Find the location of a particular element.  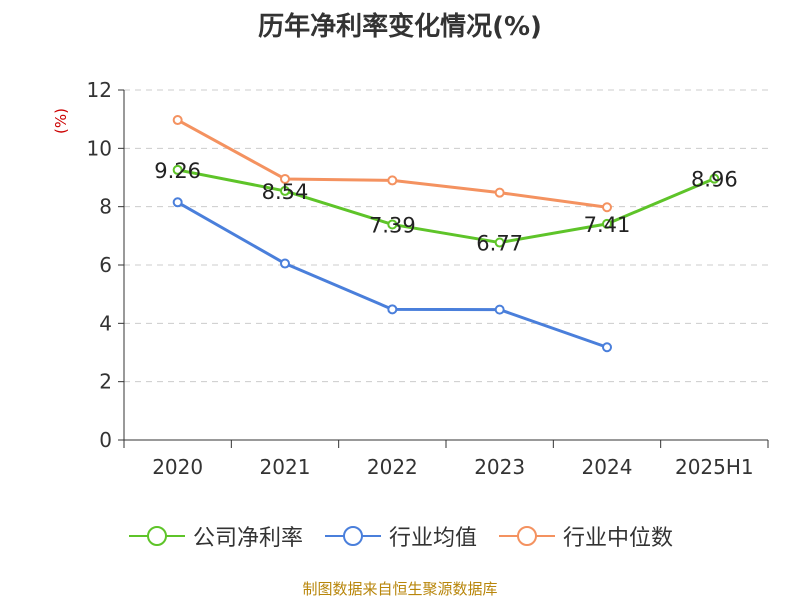

x-tick-label: 2025H1 is located at coordinates (714, 467).